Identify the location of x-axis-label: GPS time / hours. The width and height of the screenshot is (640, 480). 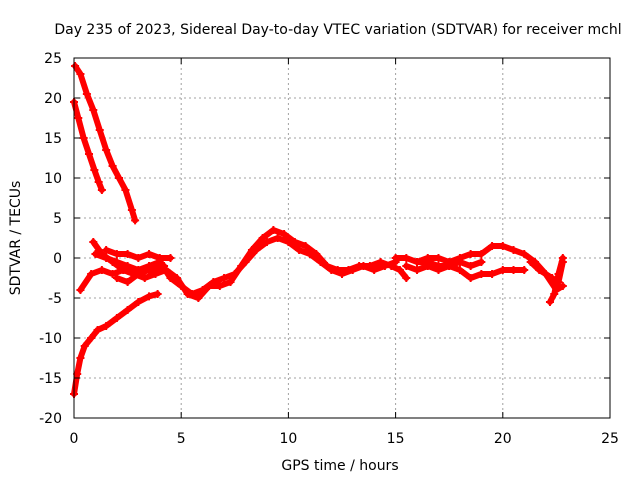
(339, 466).